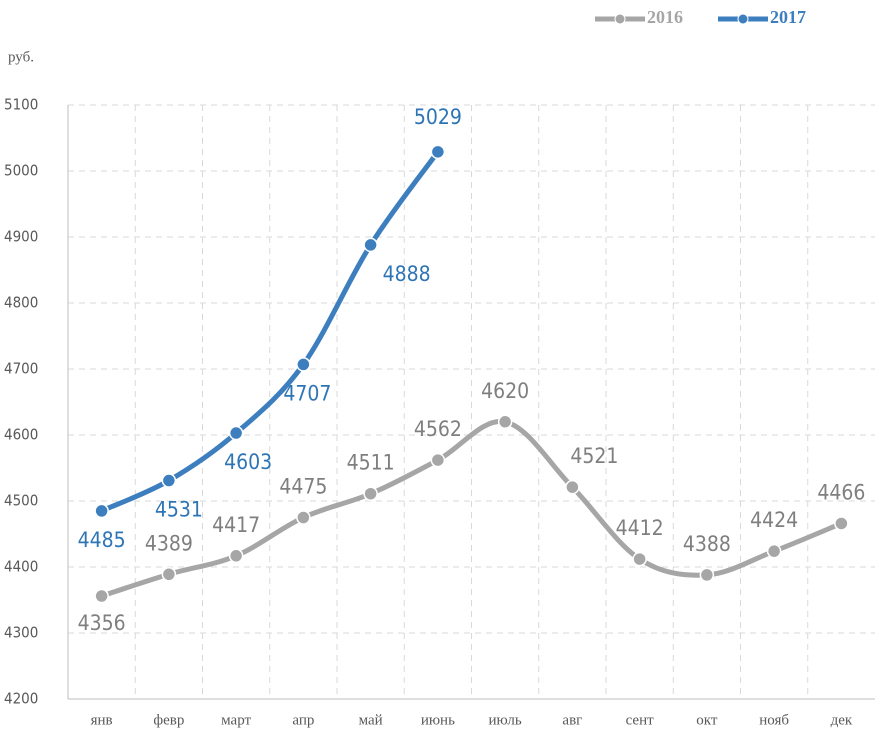 This screenshot has width=875, height=735. I want to click on data-label: 4531, so click(179, 510).